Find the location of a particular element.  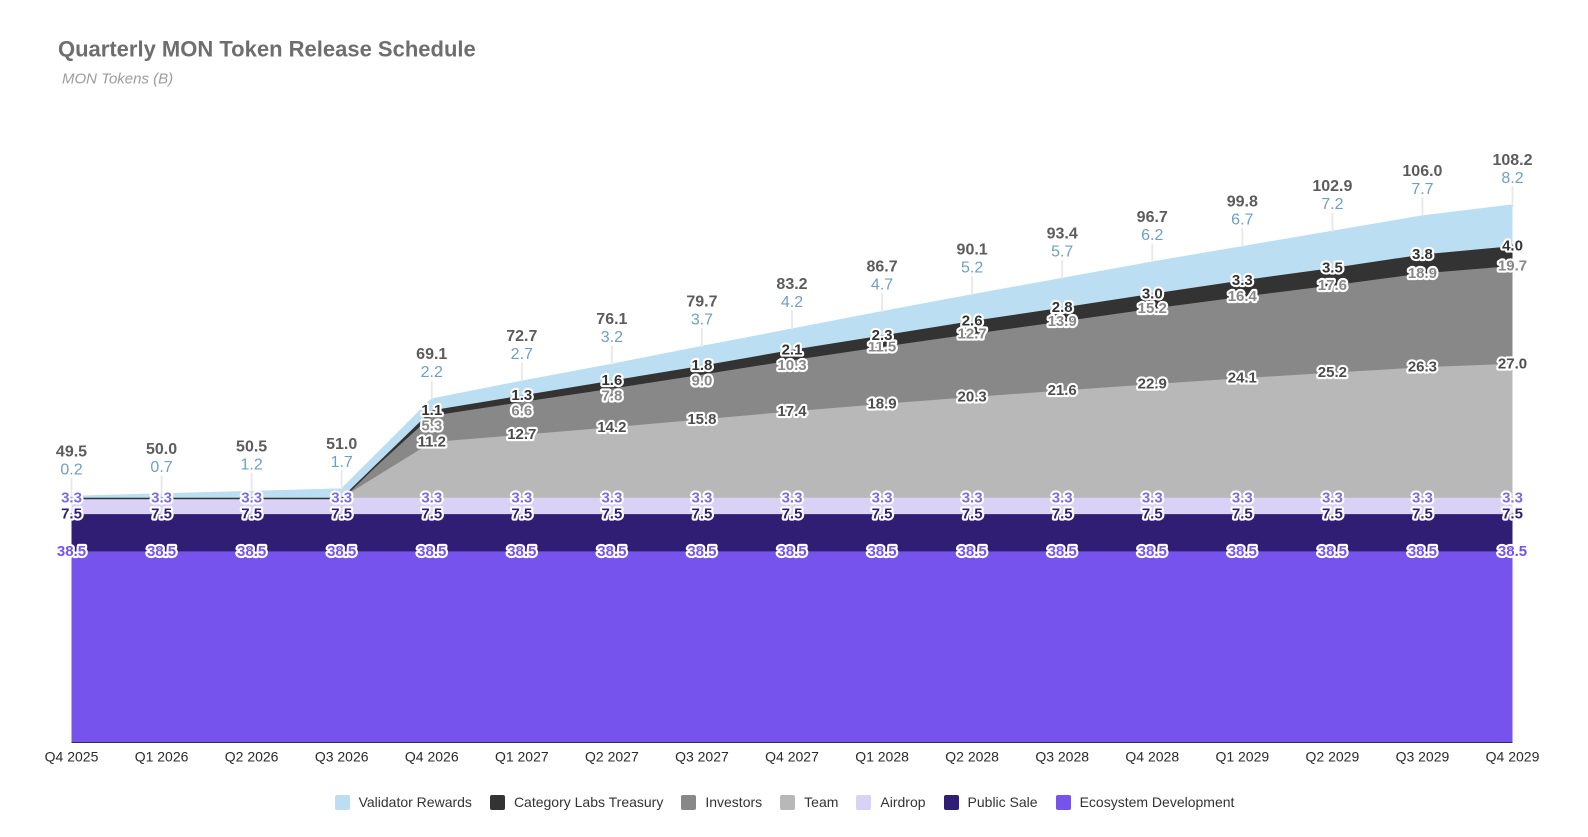

svg-text: 6.7 is located at coordinates (1242, 220).